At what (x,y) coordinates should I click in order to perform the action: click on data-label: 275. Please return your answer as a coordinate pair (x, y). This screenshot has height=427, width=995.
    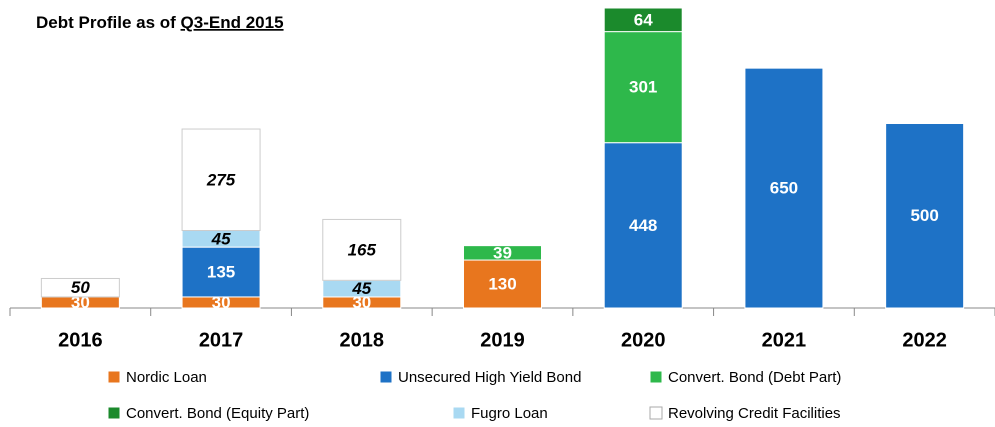
    Looking at the image, I should click on (221, 179).